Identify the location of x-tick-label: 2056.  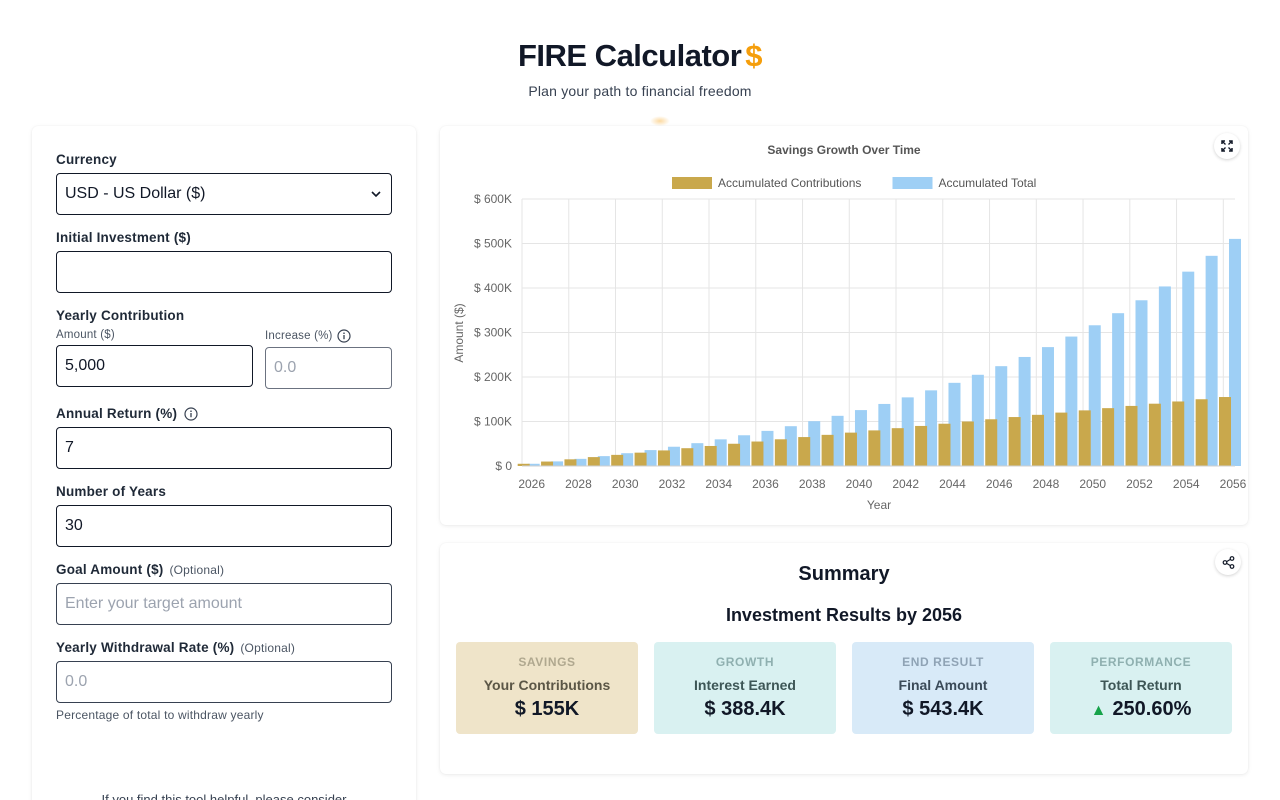
(1233, 484).